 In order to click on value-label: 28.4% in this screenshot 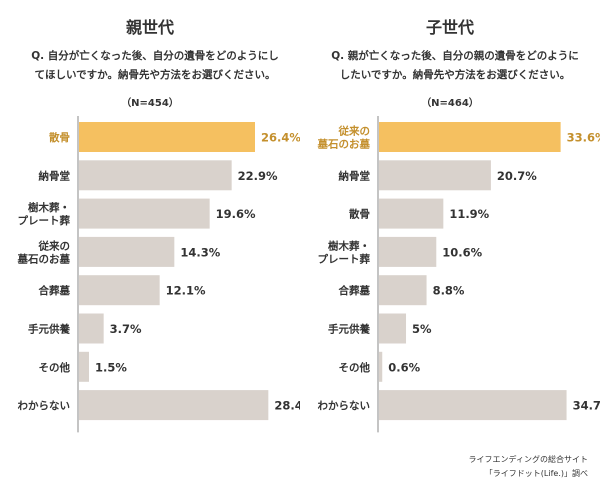, I will do `click(287, 406)`.